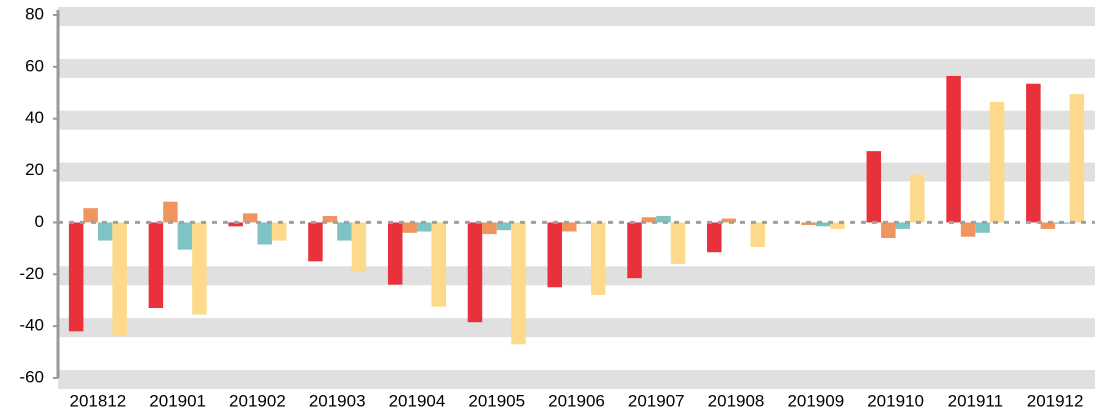 The height and width of the screenshot is (414, 1104). Describe the element at coordinates (177, 400) in the screenshot. I see `x-tick-label: 201901` at that location.